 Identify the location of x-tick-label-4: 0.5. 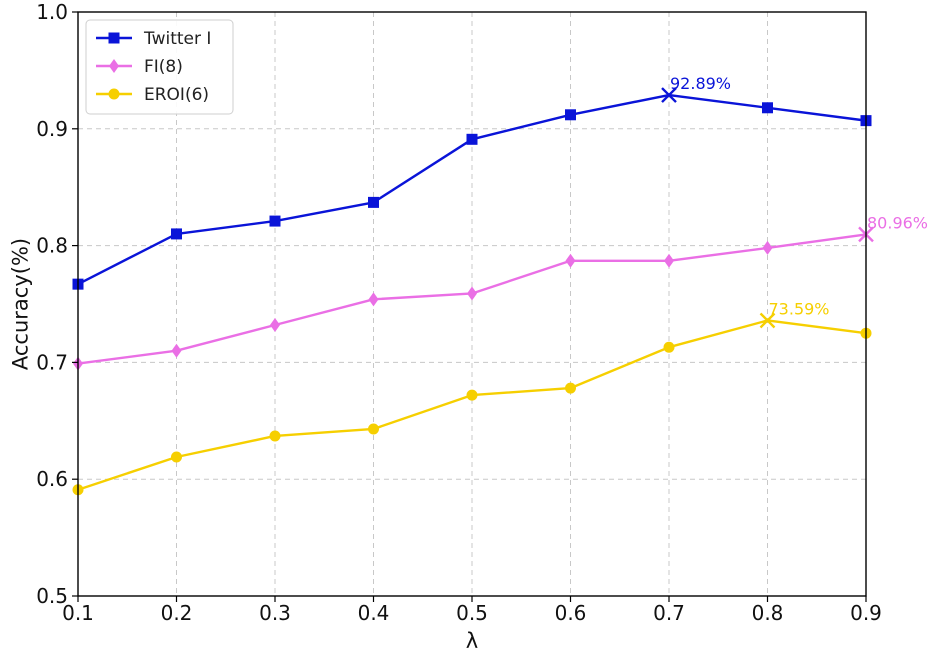
(472, 613).